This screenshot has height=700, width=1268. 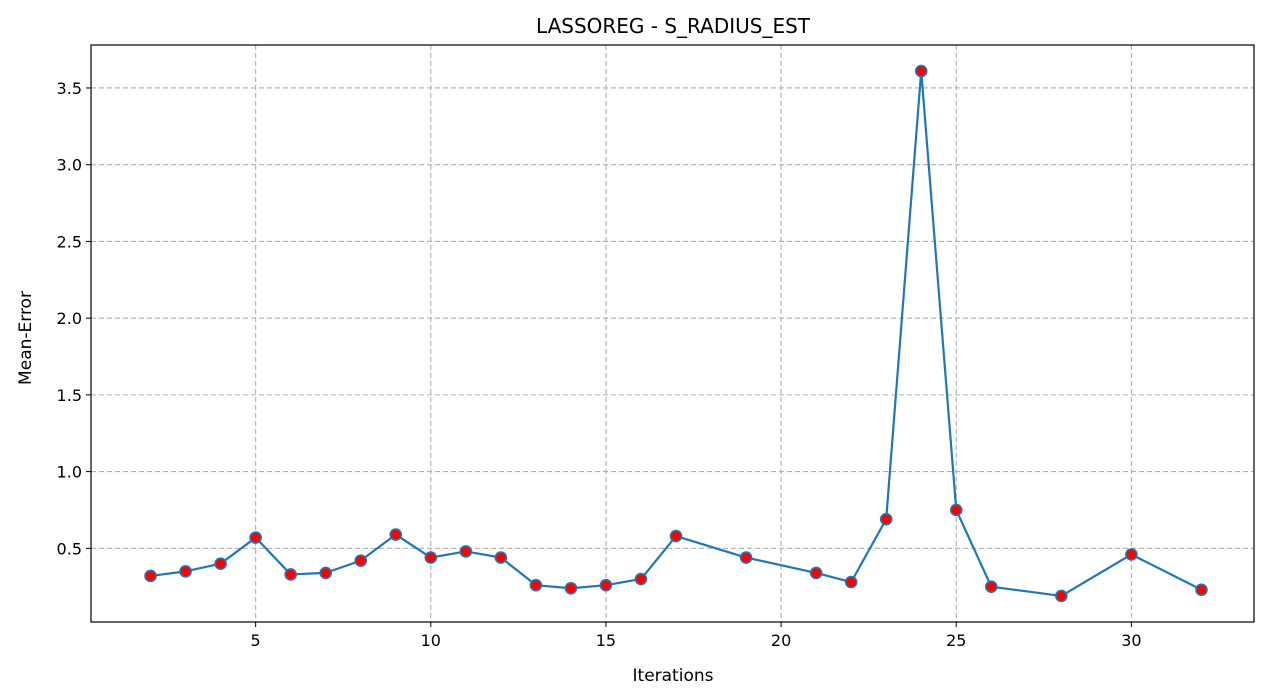 I want to click on y-axis-label: Mean-Error, so click(x=26, y=338).